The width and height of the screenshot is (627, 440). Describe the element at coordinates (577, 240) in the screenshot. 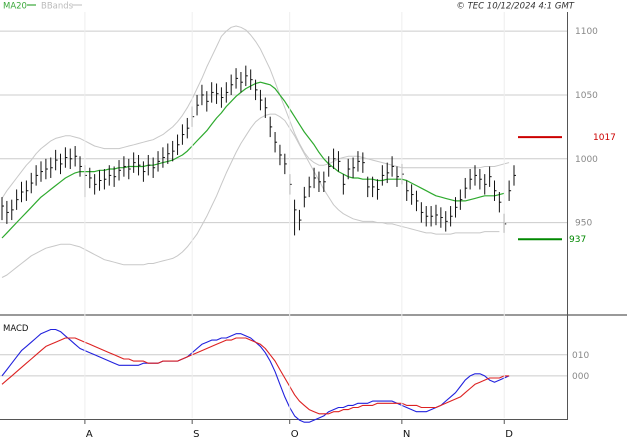

I see `support-level-label: 937` at that location.